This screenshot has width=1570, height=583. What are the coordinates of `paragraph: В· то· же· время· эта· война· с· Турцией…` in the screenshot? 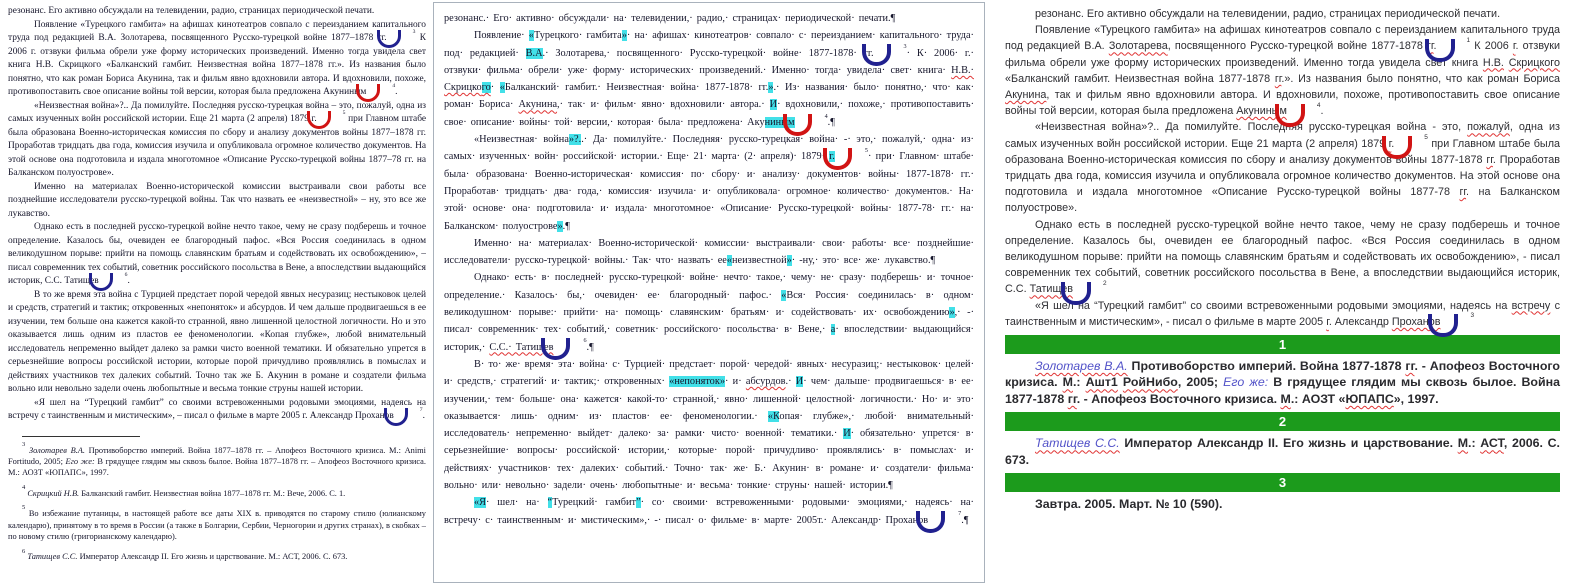 It's located at (709, 425).